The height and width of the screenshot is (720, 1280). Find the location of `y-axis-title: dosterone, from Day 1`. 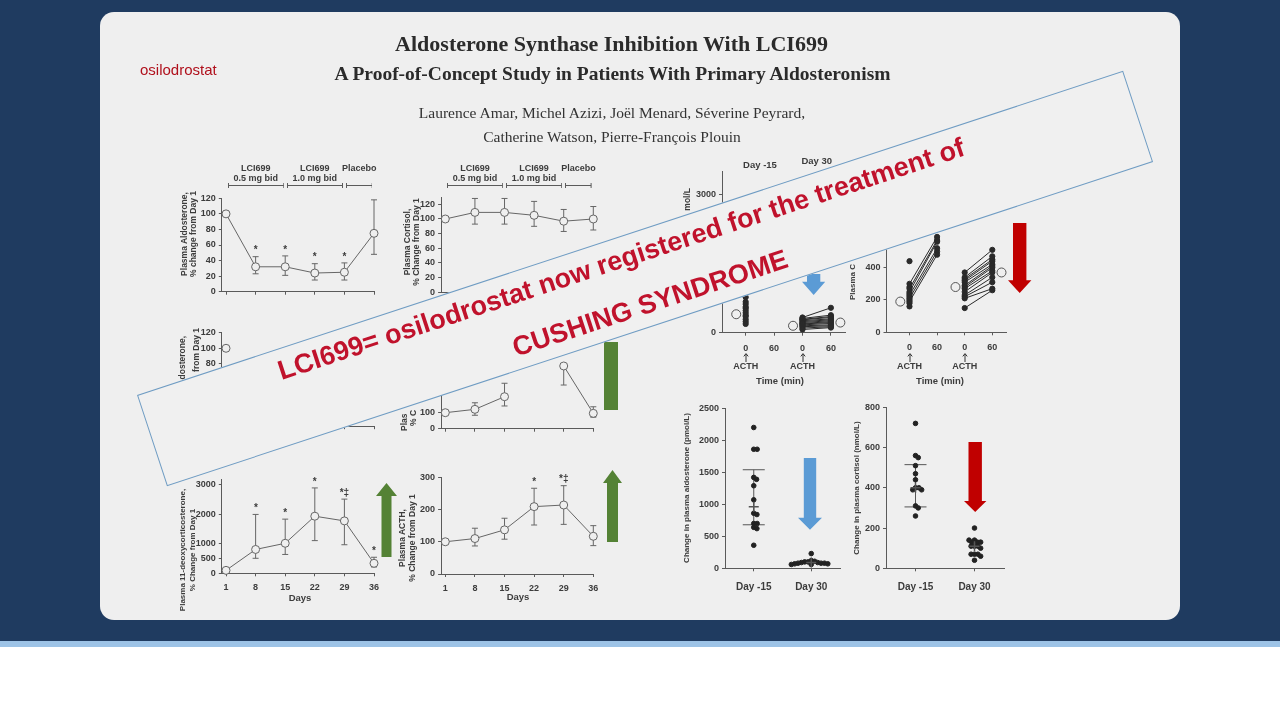

y-axis-title: dosterone, from Day 1 is located at coordinates (189, 353).